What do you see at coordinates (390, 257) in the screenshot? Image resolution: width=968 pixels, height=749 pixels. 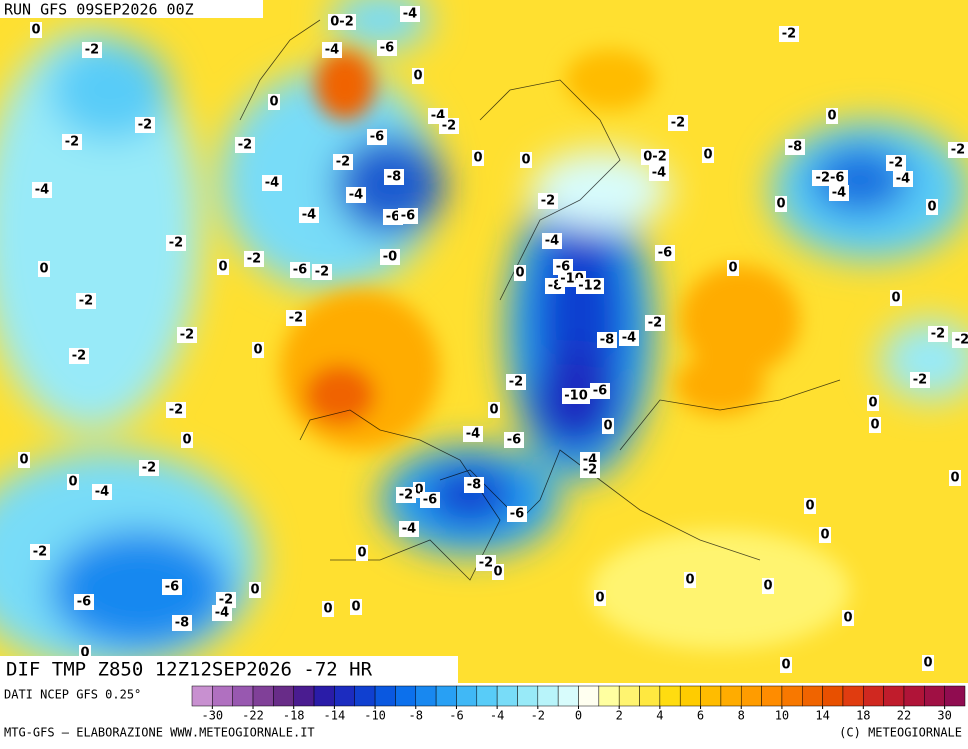 I see `contour-label: -0` at bounding box center [390, 257].